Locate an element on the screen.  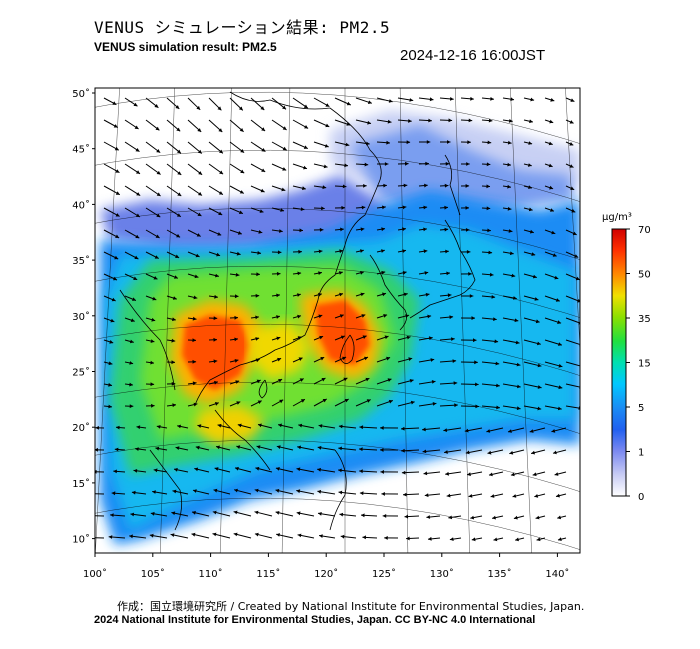
lat-tick-label: 25˚ is located at coordinates (81, 373).